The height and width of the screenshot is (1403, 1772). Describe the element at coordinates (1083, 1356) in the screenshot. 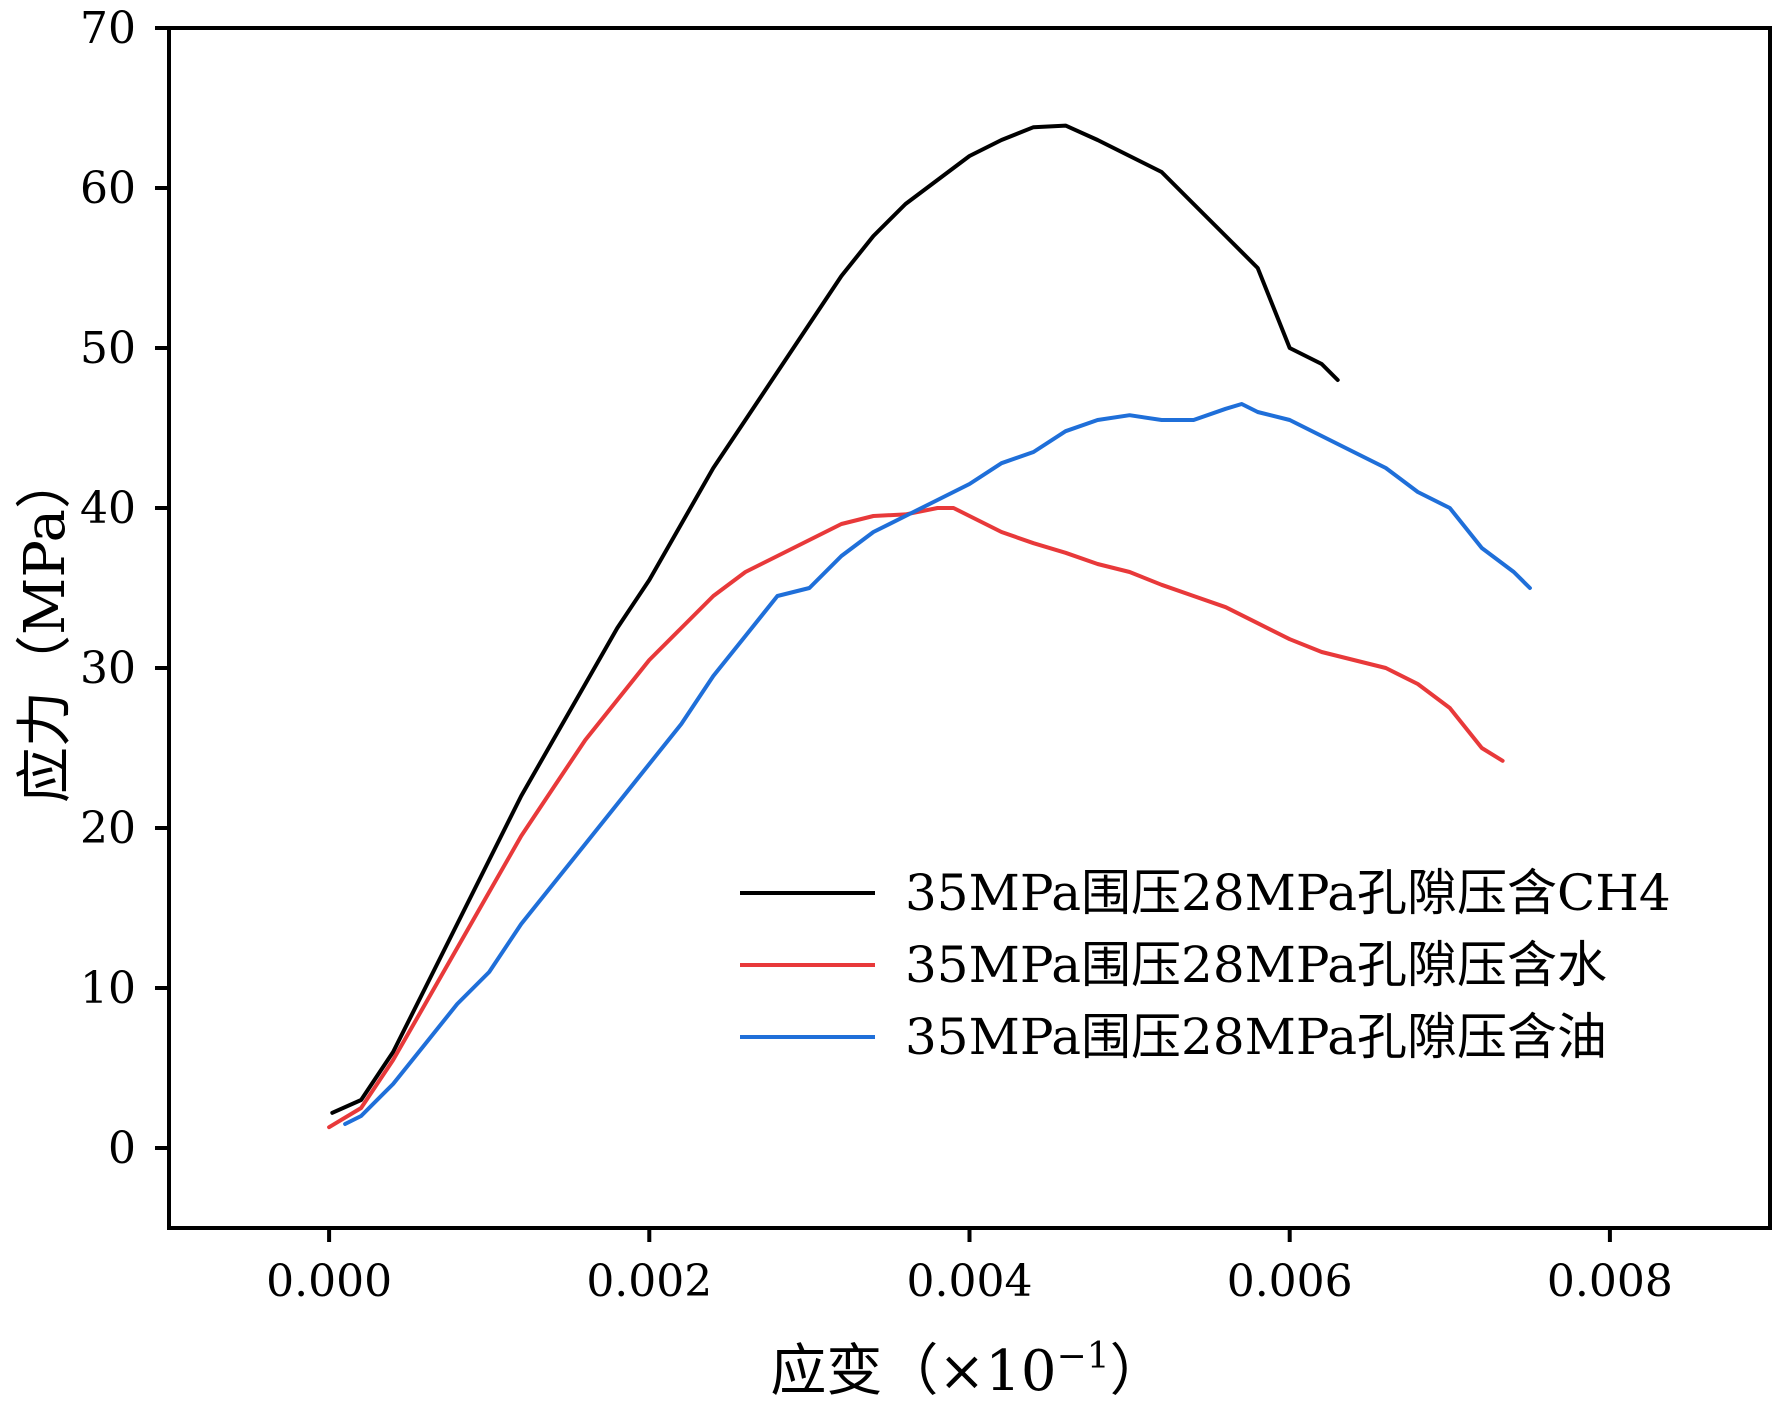

I see `x-axis-title-exponent: −1` at that location.